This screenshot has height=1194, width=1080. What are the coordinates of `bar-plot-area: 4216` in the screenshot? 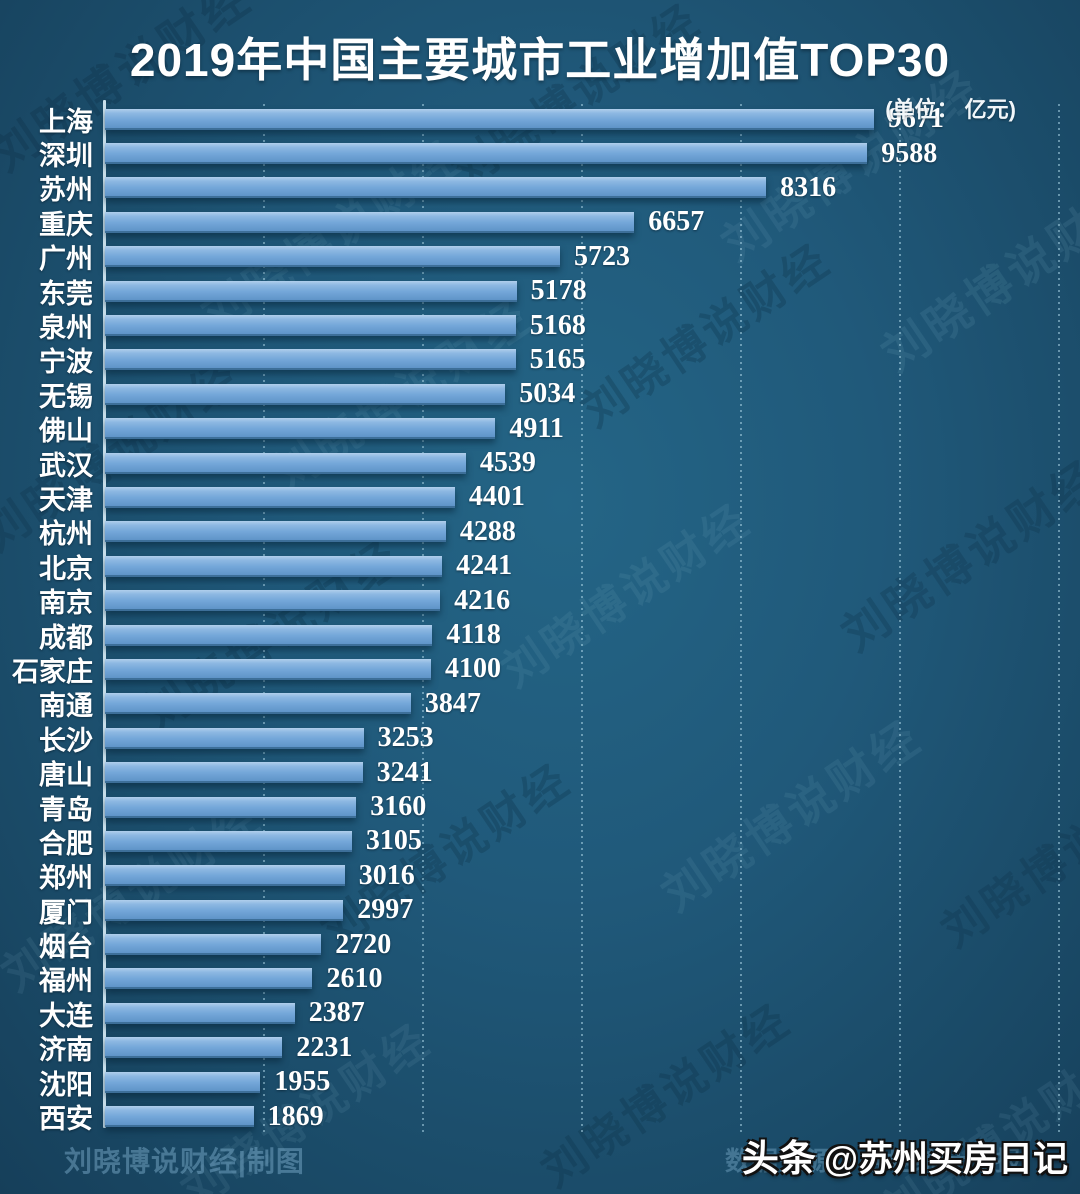 It's located at (592, 600).